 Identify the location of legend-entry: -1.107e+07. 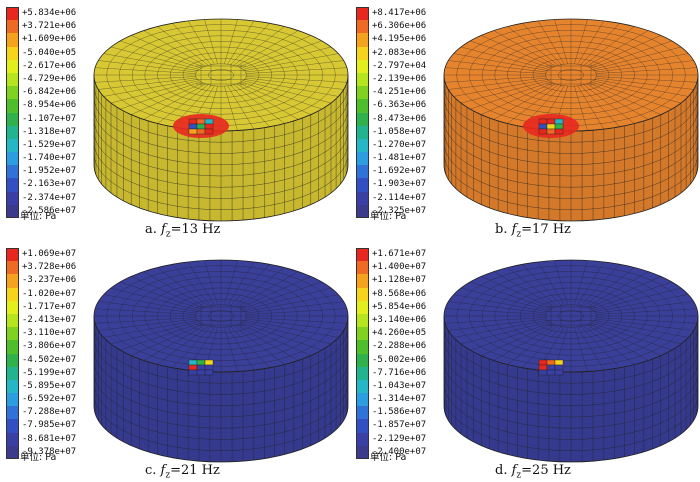
(41, 119).